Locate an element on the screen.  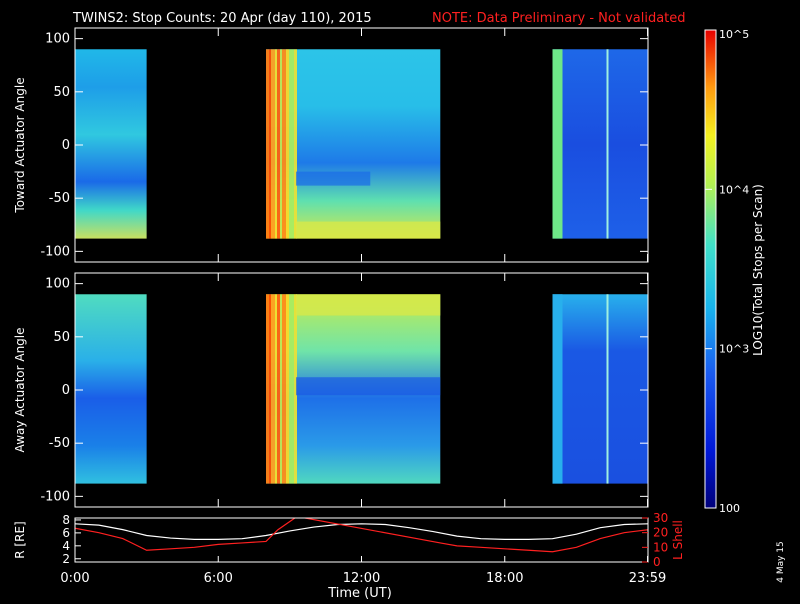
xtick-label: 23:59 is located at coordinates (647, 578).